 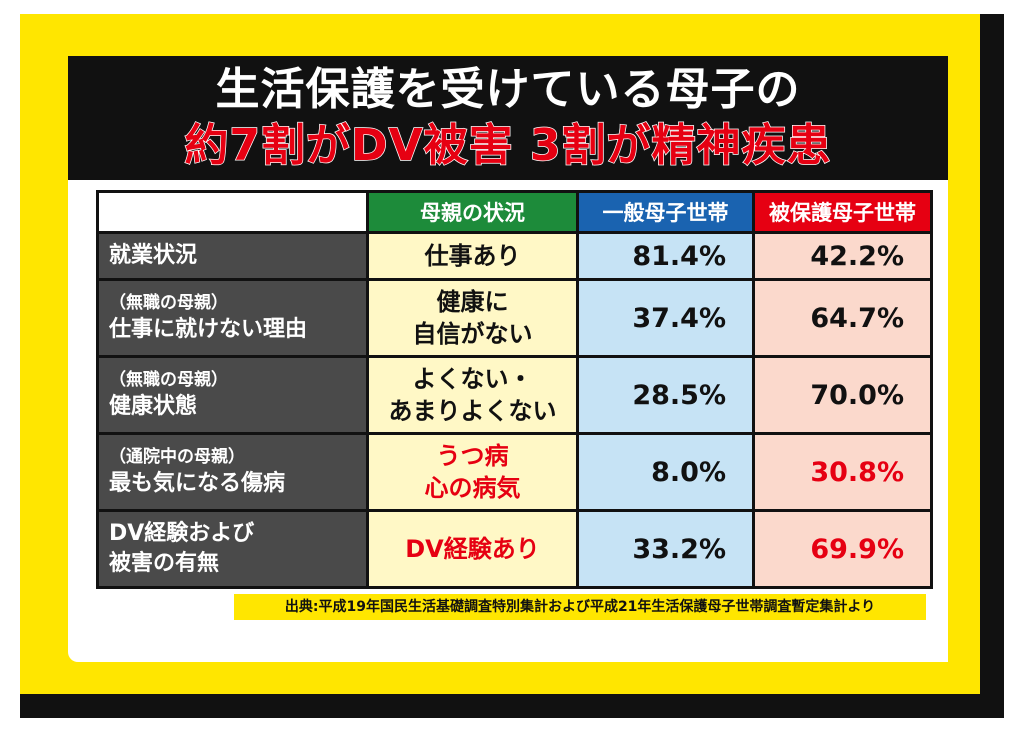 I want to click on row-label: （通院中の母親） 最も気になる傷病, so click(x=232, y=472).